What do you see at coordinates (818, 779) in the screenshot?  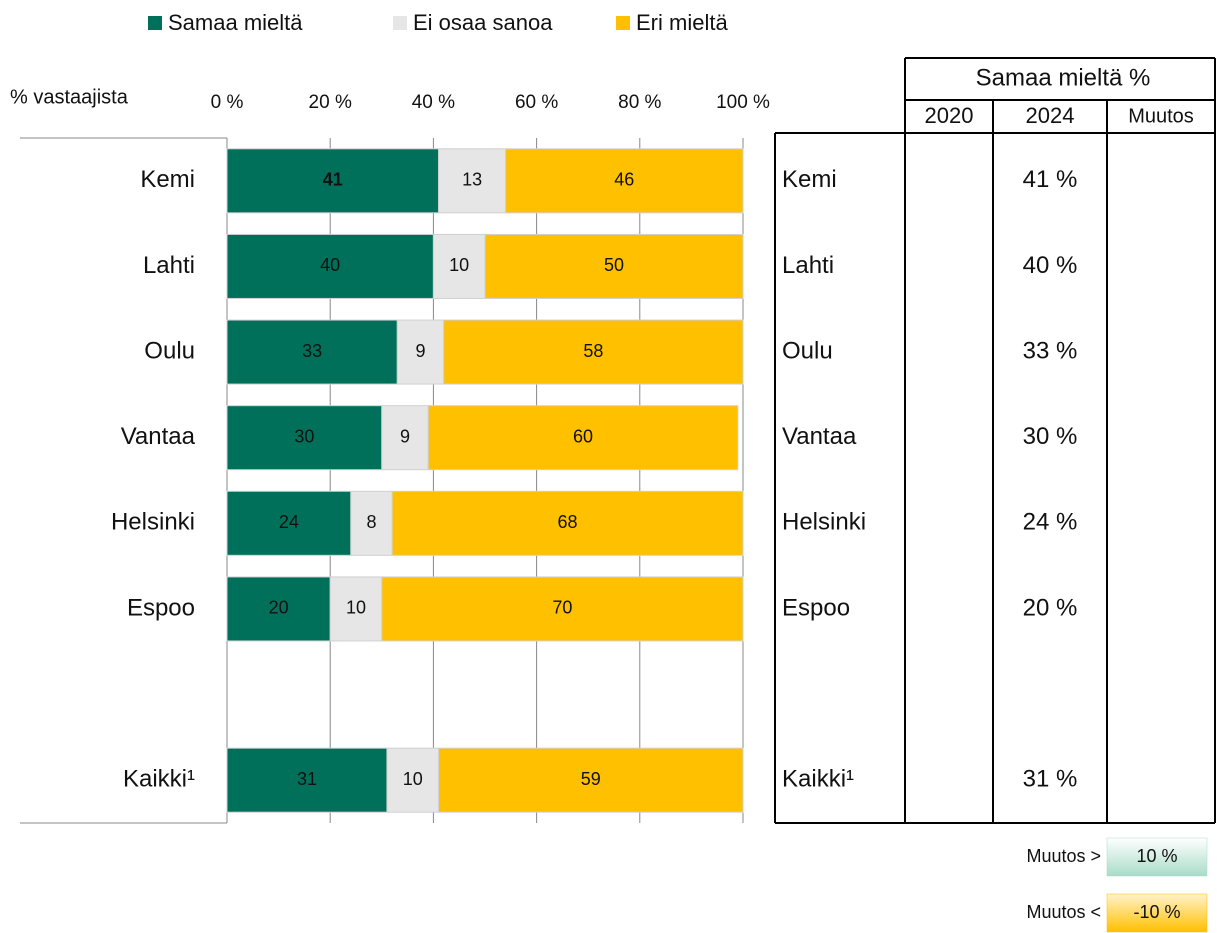 I see `row-label: Kaikki¹` at bounding box center [818, 779].